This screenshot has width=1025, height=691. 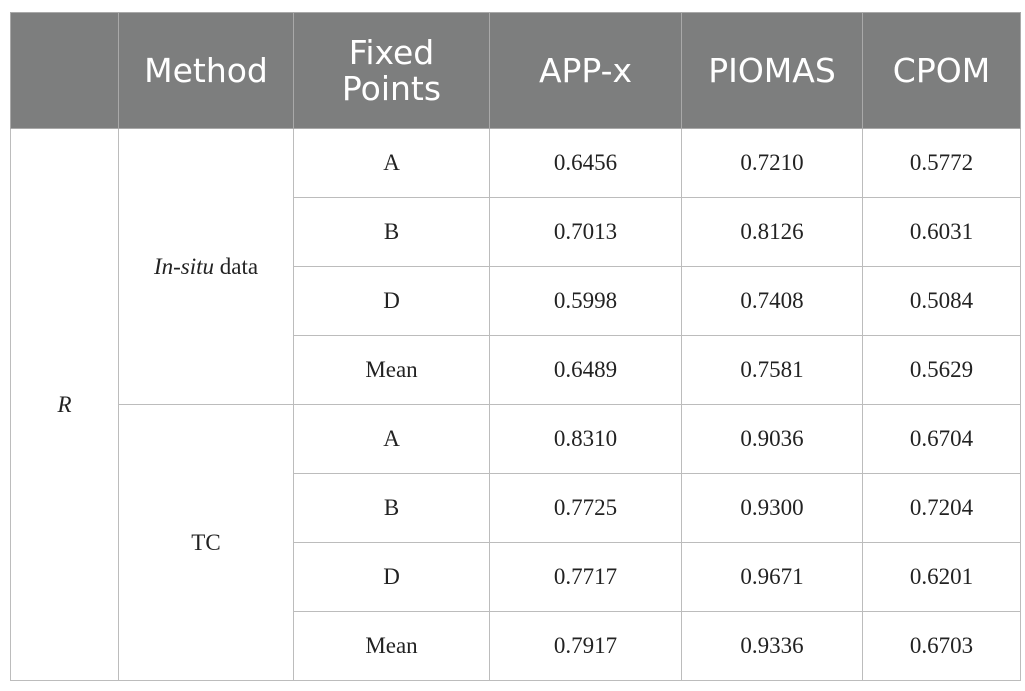 I want to click on header-text: APP-x, so click(x=585, y=70).